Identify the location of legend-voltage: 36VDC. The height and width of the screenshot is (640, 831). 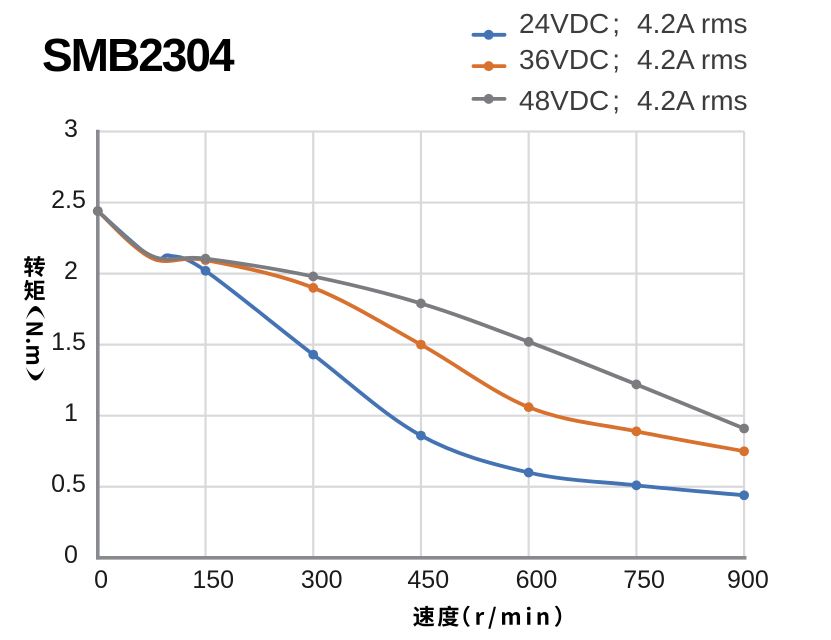
(564, 59).